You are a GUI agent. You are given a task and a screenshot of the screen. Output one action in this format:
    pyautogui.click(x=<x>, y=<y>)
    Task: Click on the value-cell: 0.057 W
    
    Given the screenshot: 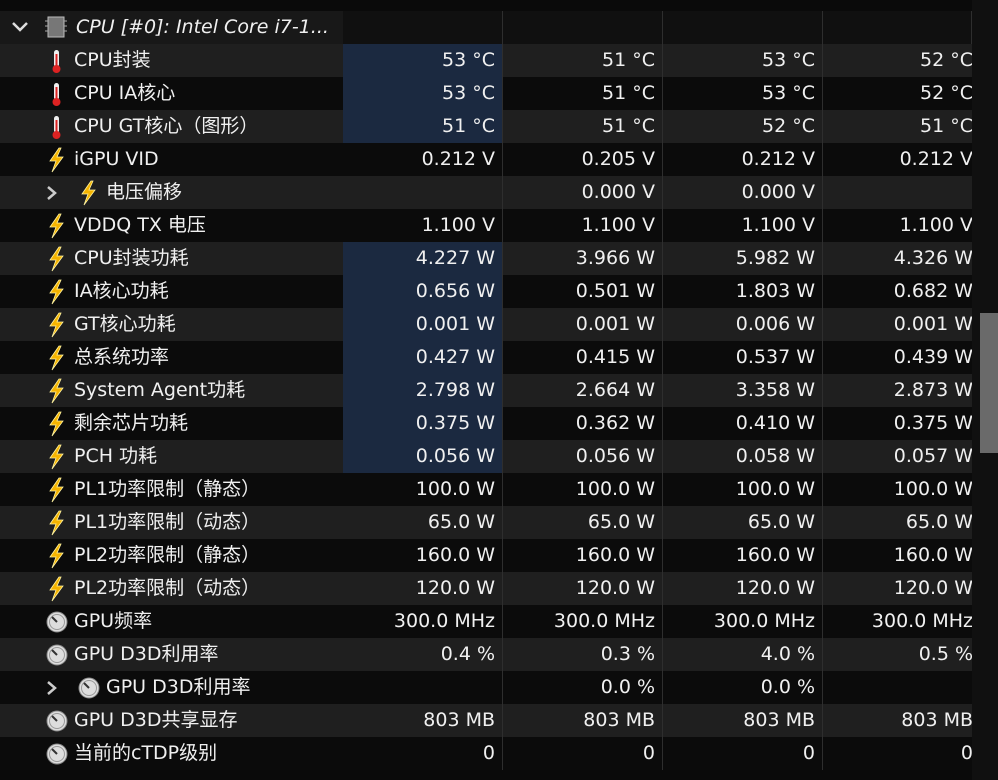 What is the action you would take?
    pyautogui.click(x=933, y=456)
    